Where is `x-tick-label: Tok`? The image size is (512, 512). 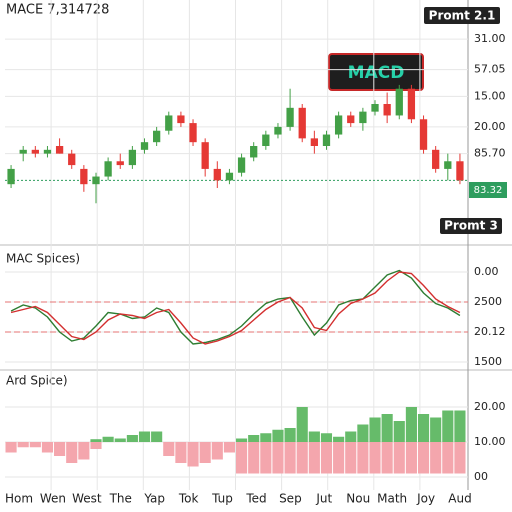
x-tick-label: Tok is located at coordinates (188, 499).